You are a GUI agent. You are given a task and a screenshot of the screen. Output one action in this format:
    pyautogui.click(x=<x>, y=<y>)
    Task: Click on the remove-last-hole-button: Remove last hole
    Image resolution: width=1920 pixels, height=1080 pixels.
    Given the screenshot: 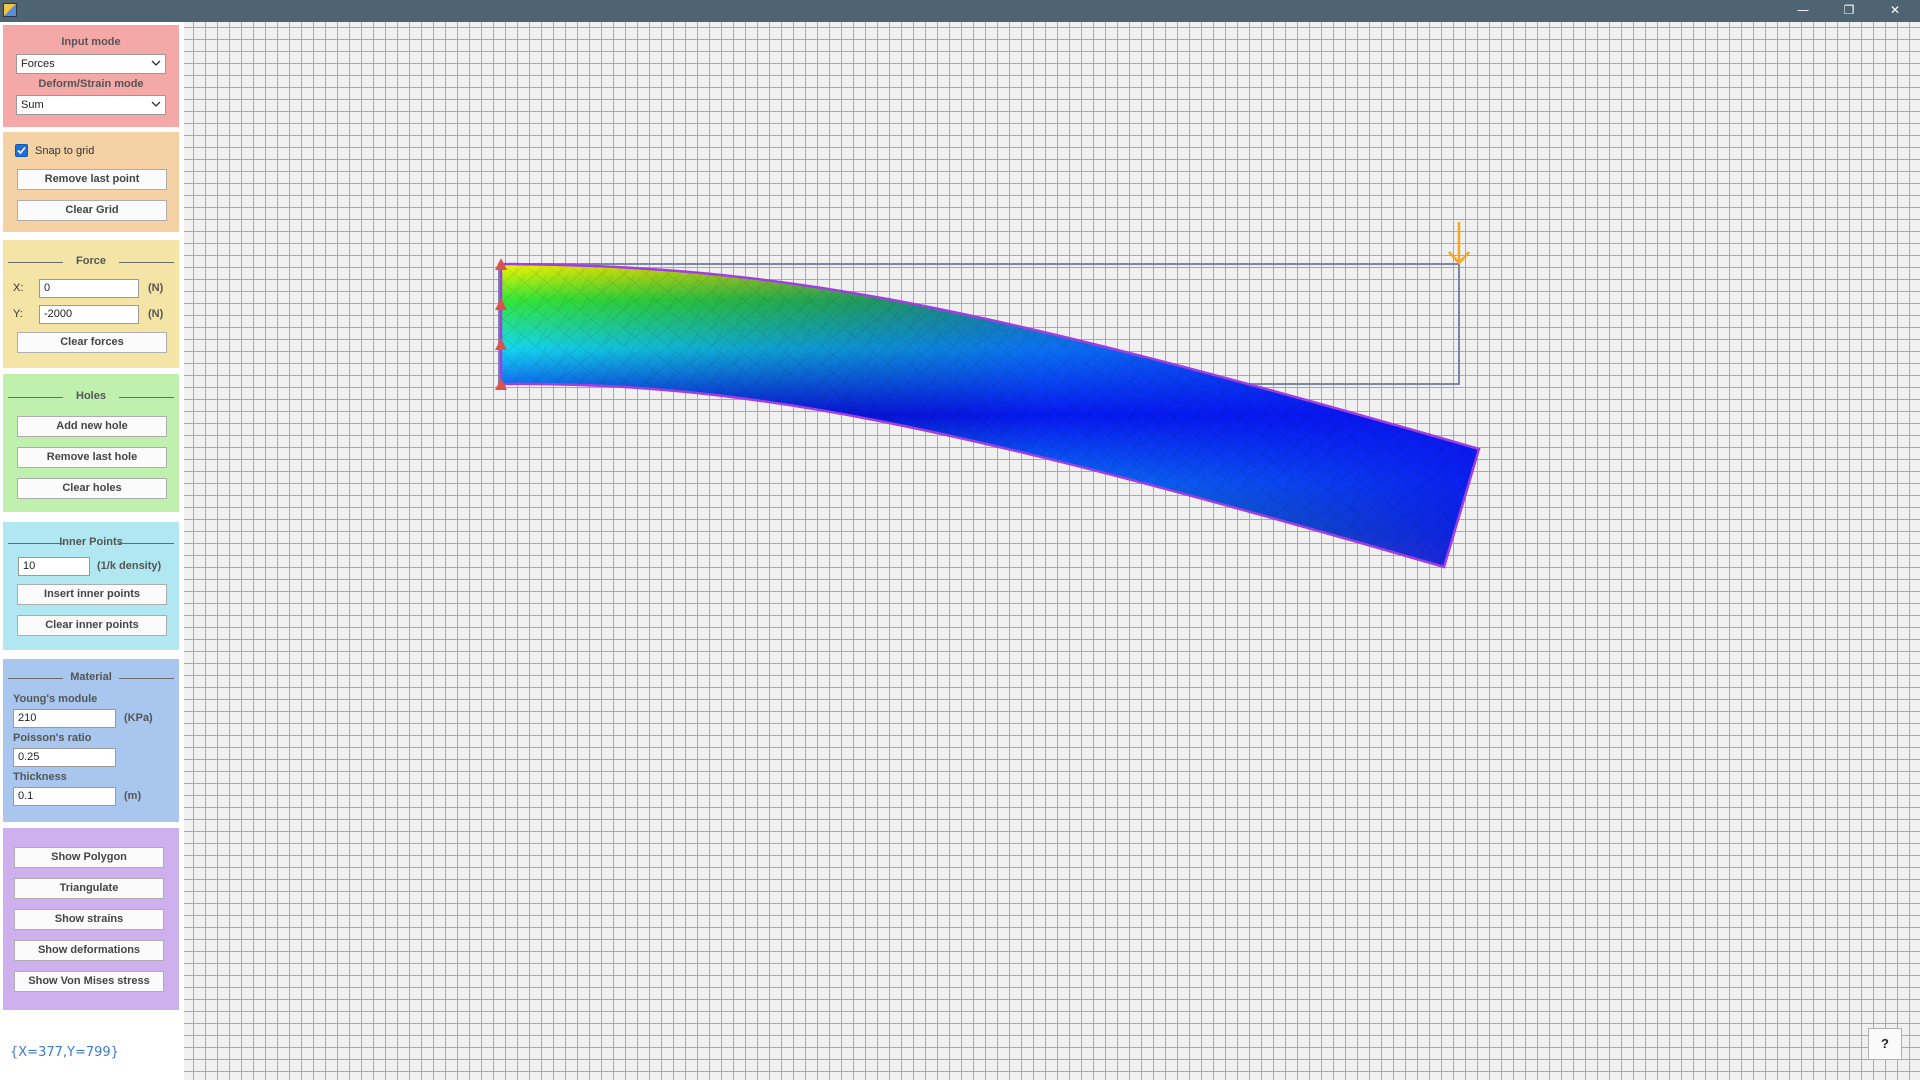 What is the action you would take?
    pyautogui.click(x=92, y=457)
    